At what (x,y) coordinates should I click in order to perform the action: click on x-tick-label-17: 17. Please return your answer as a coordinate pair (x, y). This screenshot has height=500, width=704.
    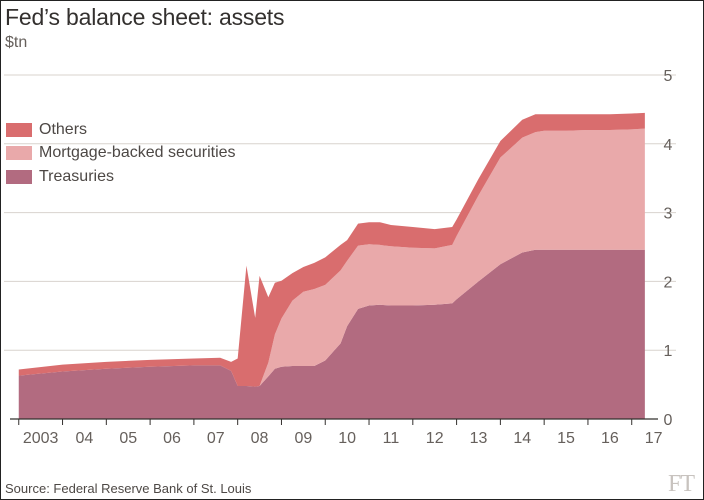
    Looking at the image, I should click on (654, 438).